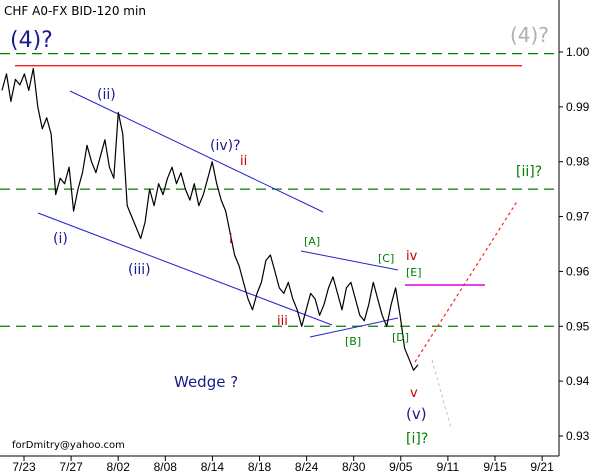 This screenshot has height=474, width=589. Describe the element at coordinates (416, 414) in the screenshot. I see `wave-label-v-minor: (v)` at that location.